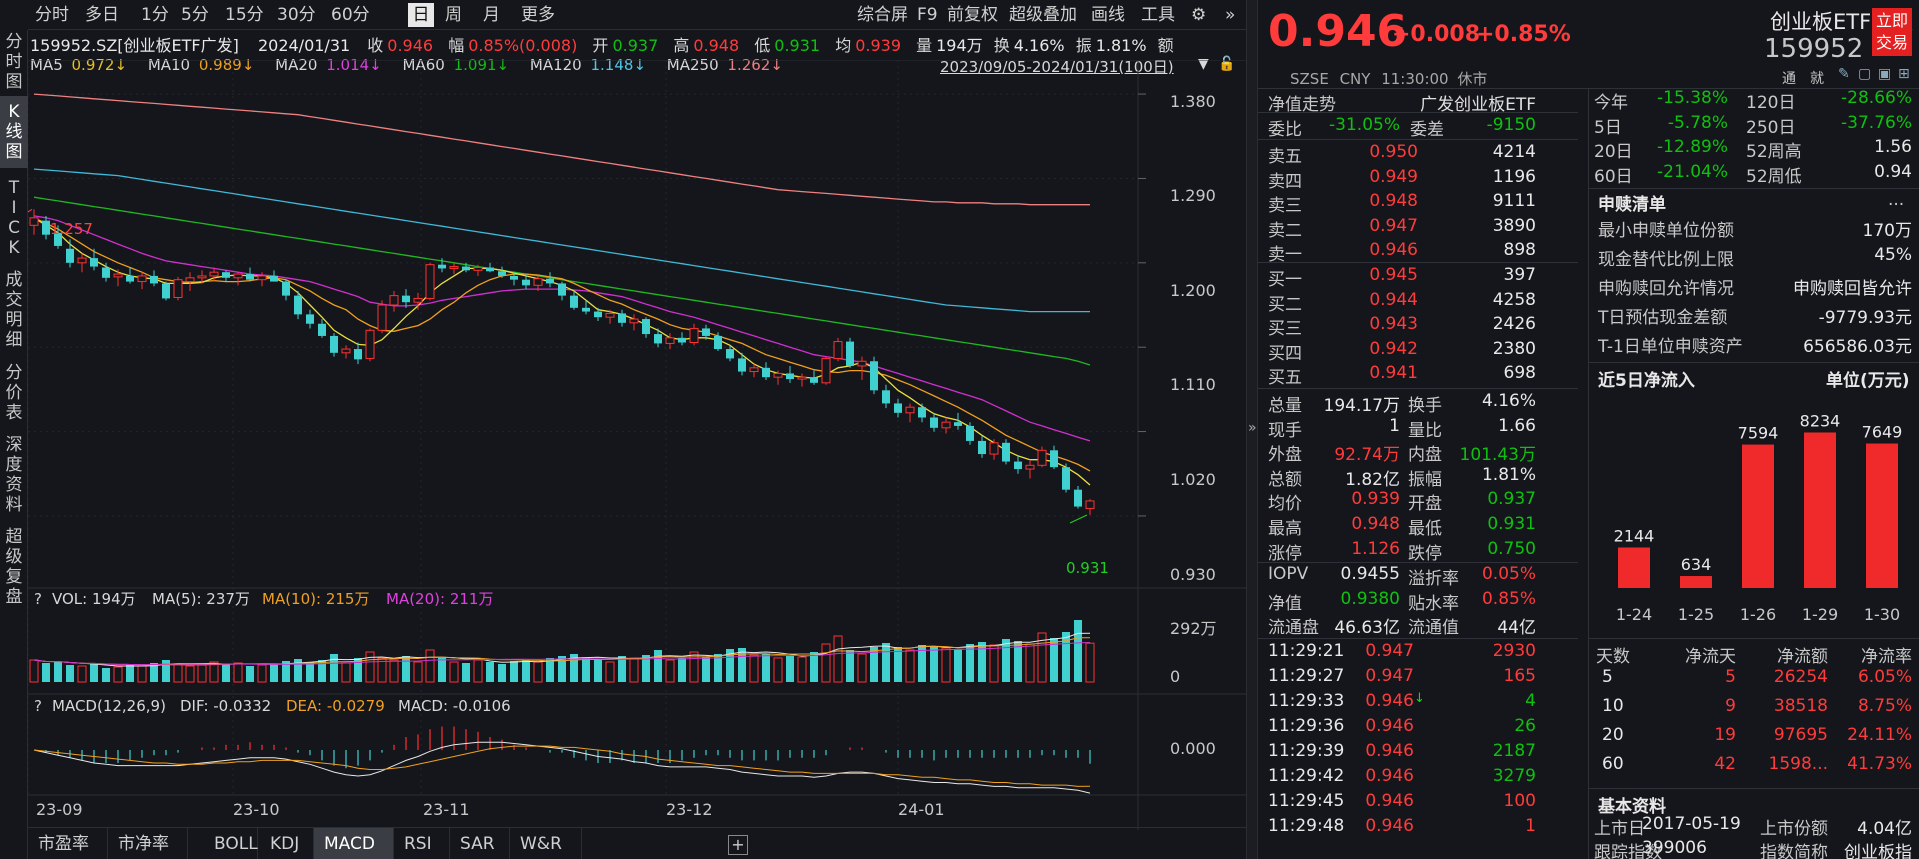 The image size is (1919, 859). I want to click on market-status-line: SZSE CNY 11:30:00 休市, so click(1388, 78).